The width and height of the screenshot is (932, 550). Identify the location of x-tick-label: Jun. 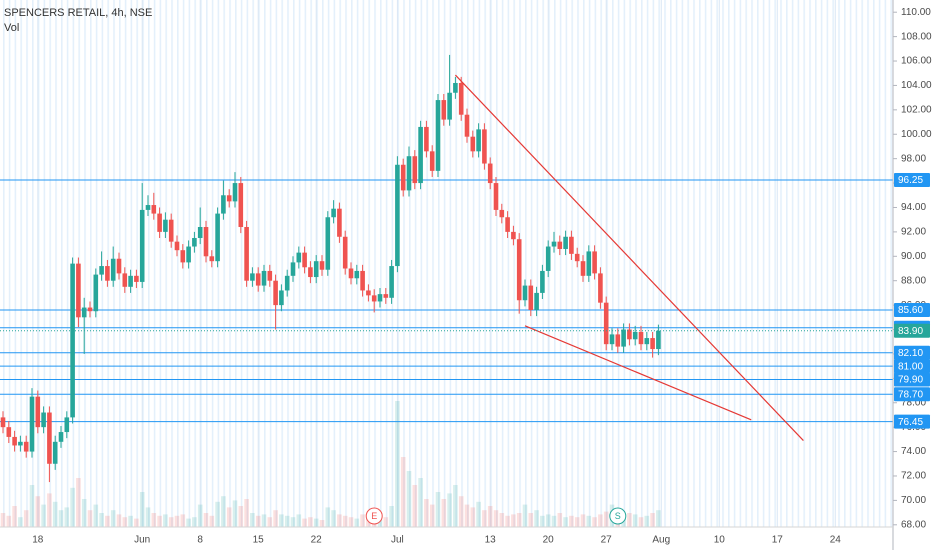
(142, 540).